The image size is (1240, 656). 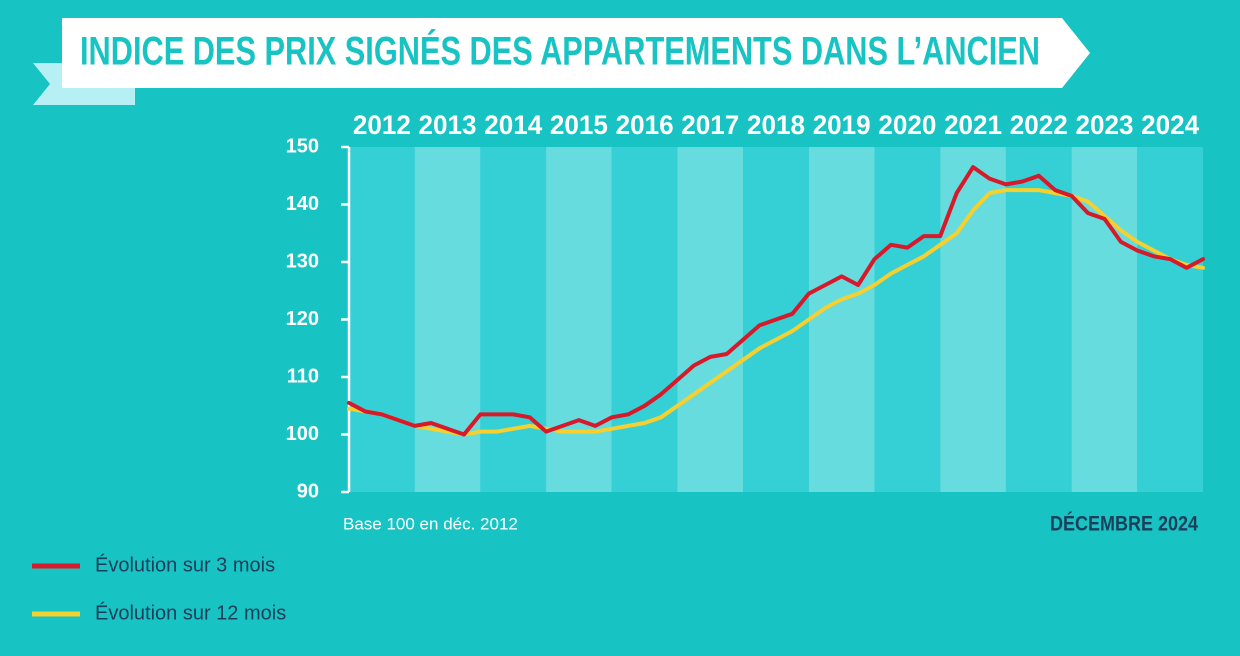 I want to click on y-tick-label: 90, so click(x=308, y=491).